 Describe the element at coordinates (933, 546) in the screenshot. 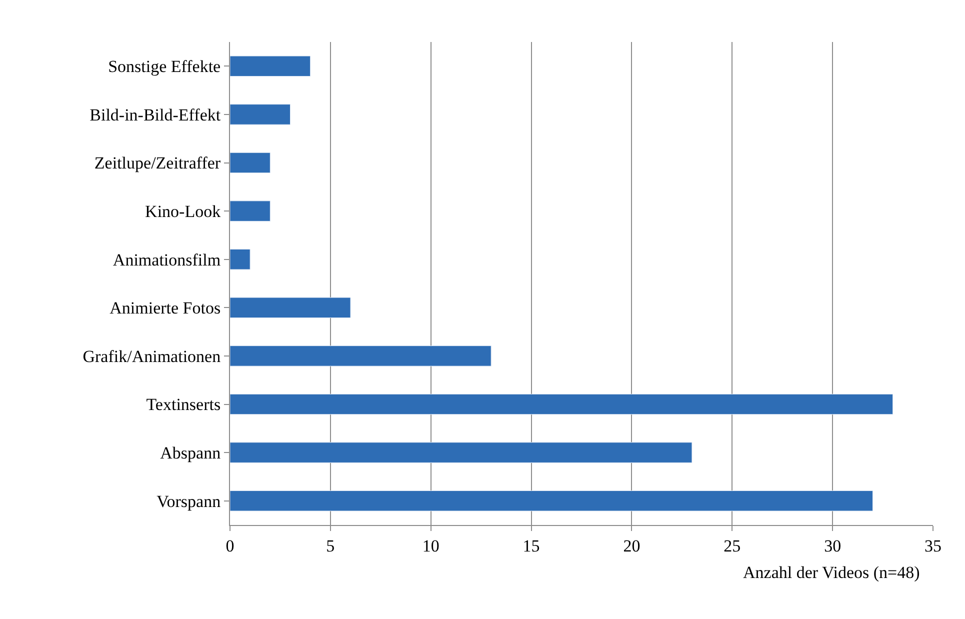

I see `x-tick-label: 35` at that location.